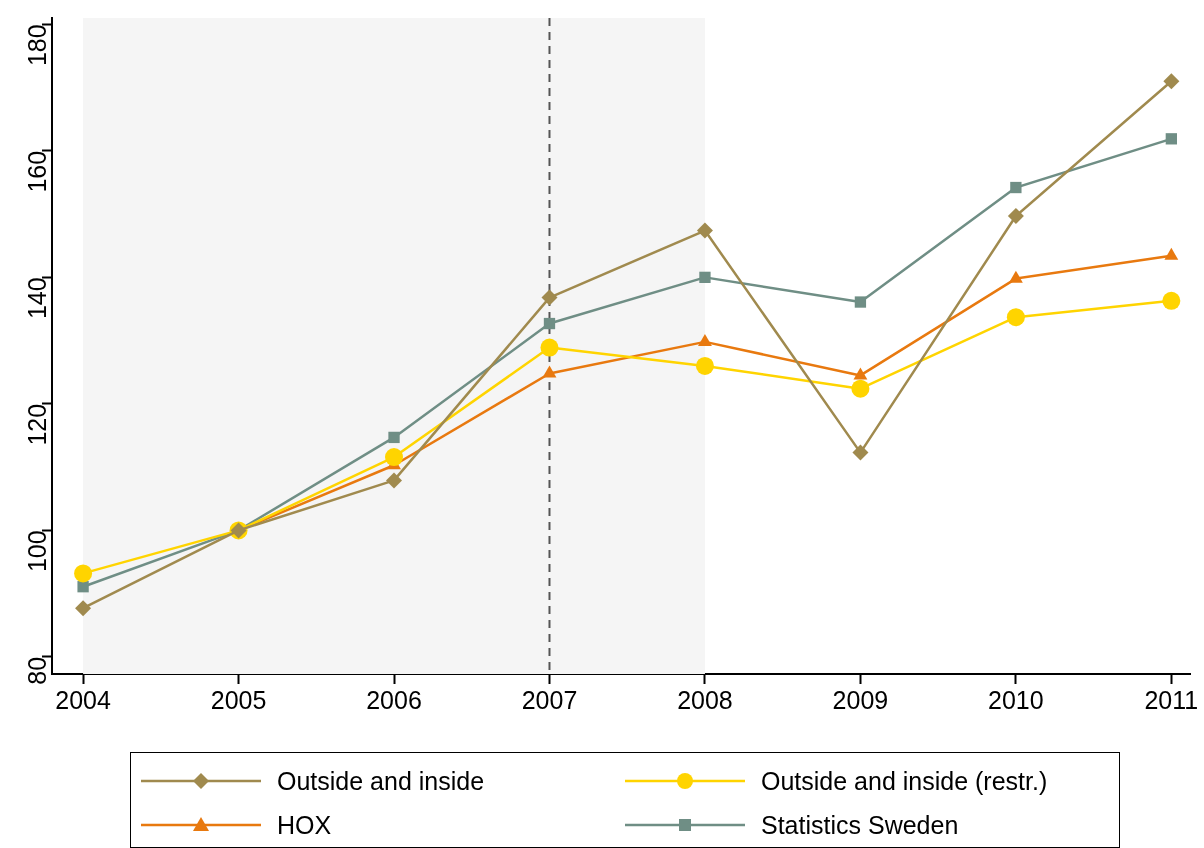  I want to click on y-tick-label: 100, so click(36, 551).